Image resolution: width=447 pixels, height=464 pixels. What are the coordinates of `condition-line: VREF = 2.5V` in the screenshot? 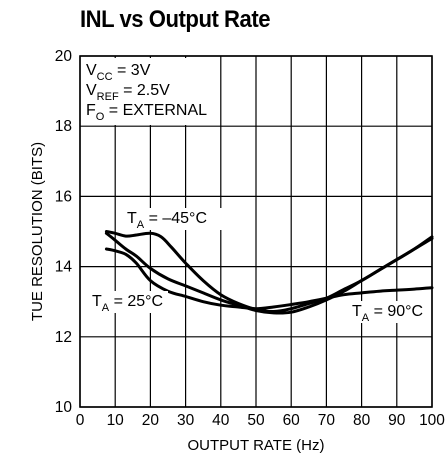 It's located at (128, 92).